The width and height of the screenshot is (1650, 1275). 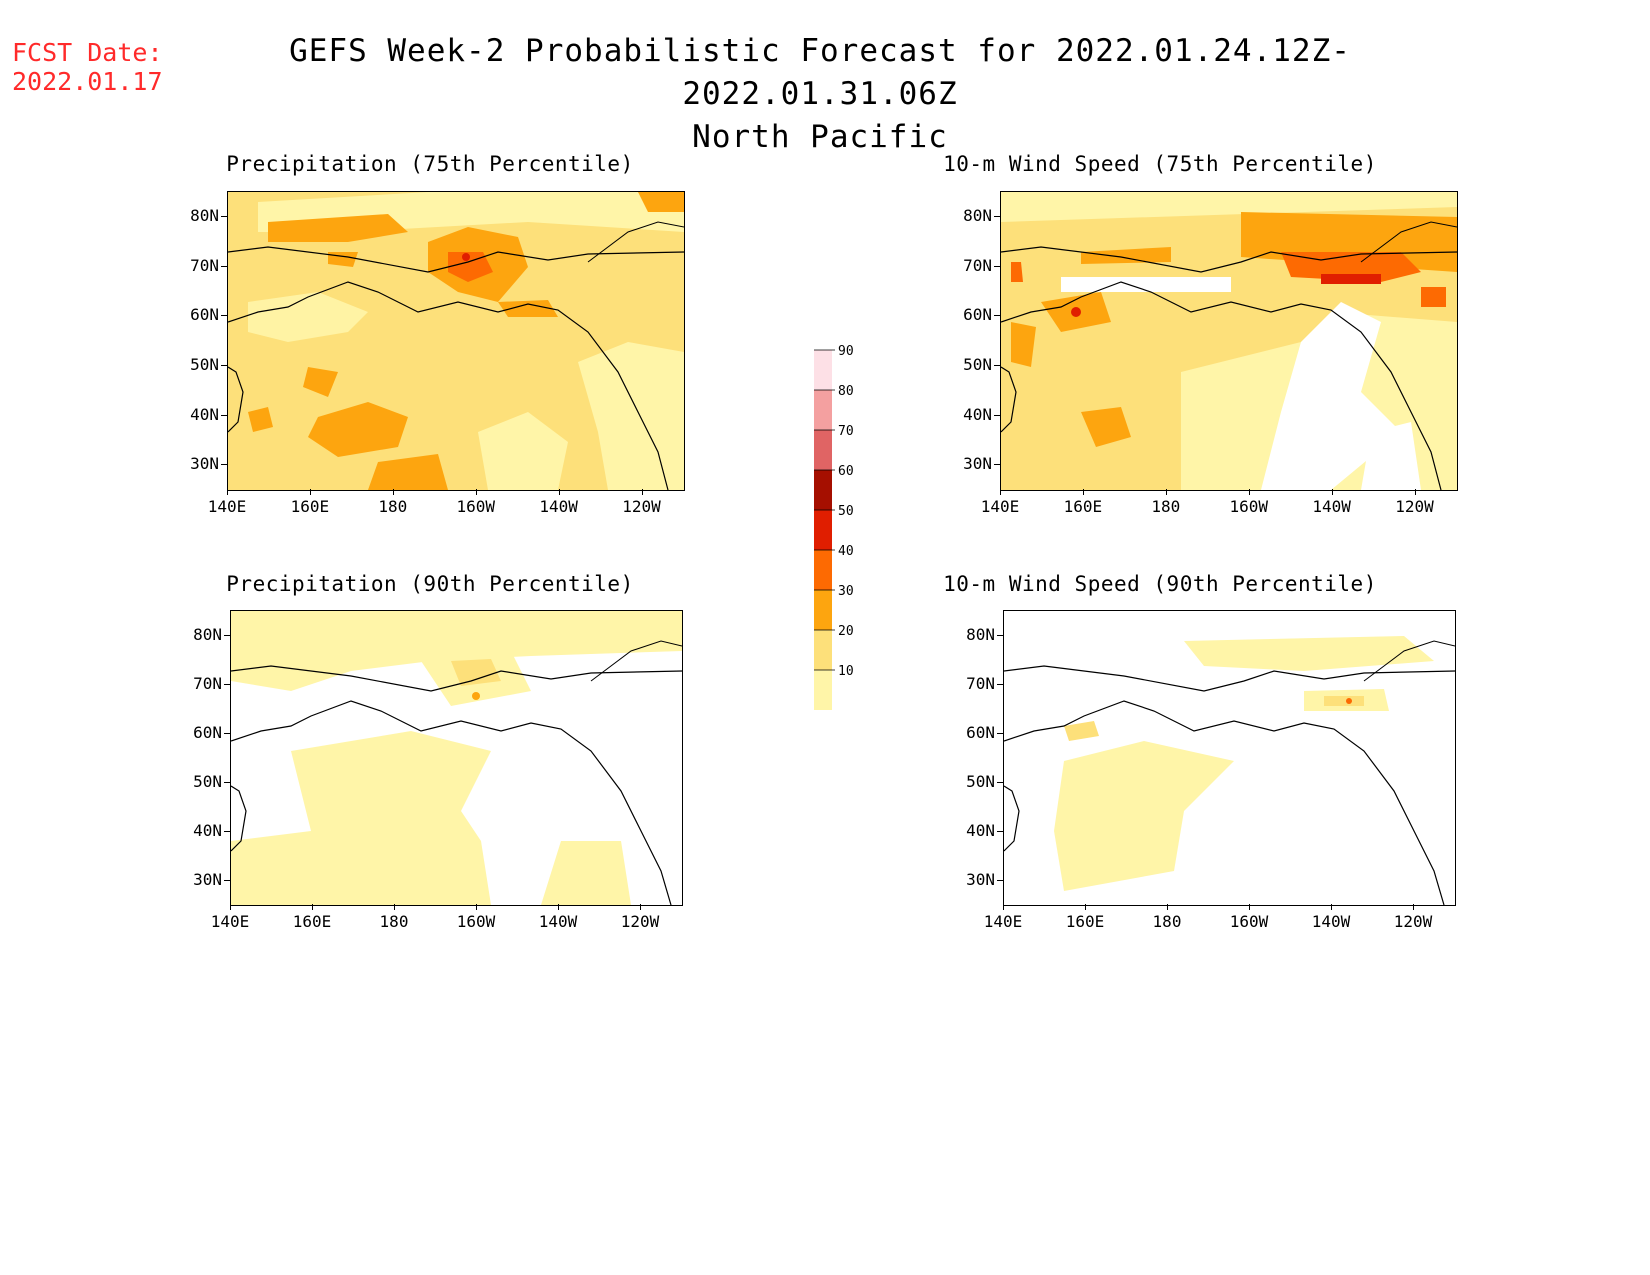 What do you see at coordinates (87, 52) in the screenshot?
I see `forecast-date-label: FCST Date:` at bounding box center [87, 52].